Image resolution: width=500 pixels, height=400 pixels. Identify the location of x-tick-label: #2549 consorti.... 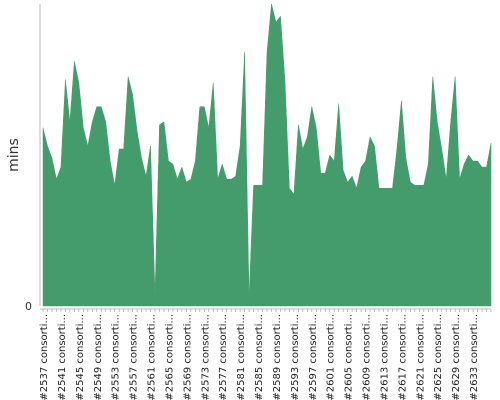
(98, 357).